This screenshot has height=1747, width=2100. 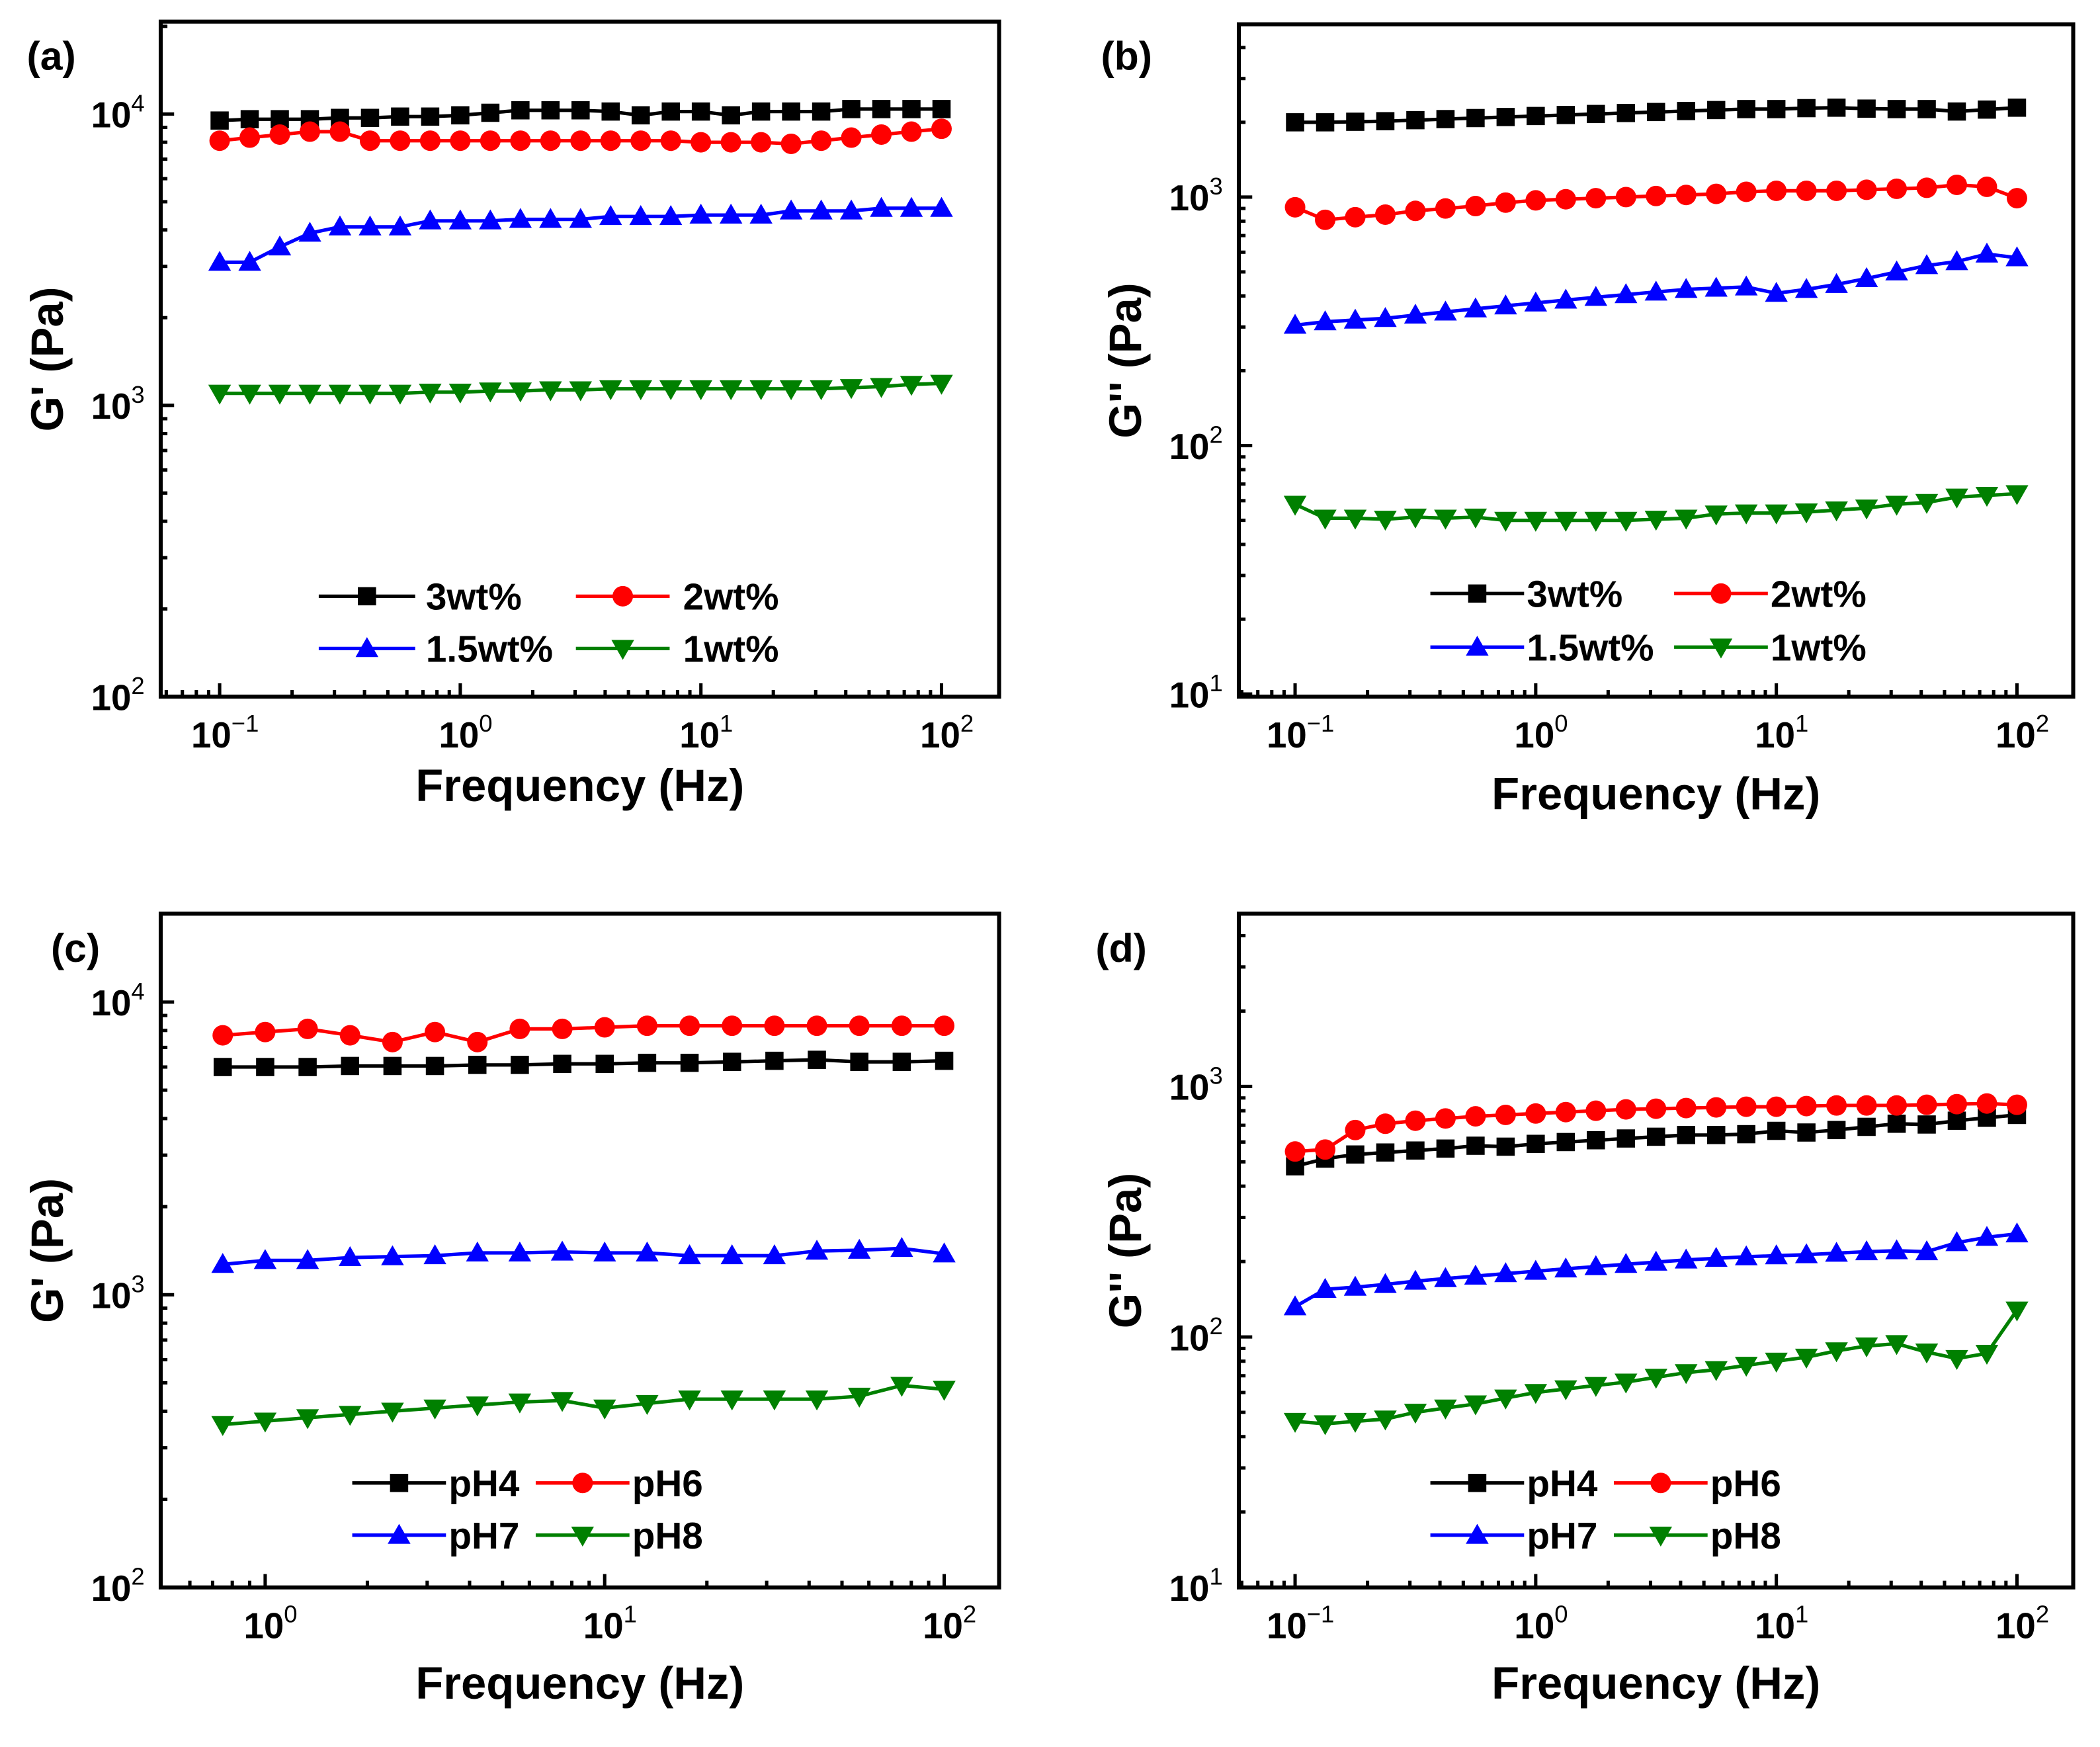 I want to click on x-axis-label: Frequency (Hz), so click(x=1656, y=793).